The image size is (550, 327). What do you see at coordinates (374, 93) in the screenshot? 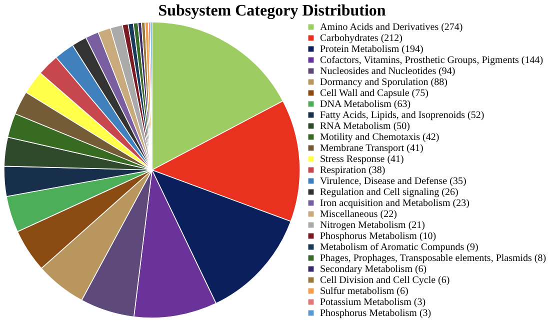
I see `legend-label: Cell Wall and Capsule (75)` at bounding box center [374, 93].